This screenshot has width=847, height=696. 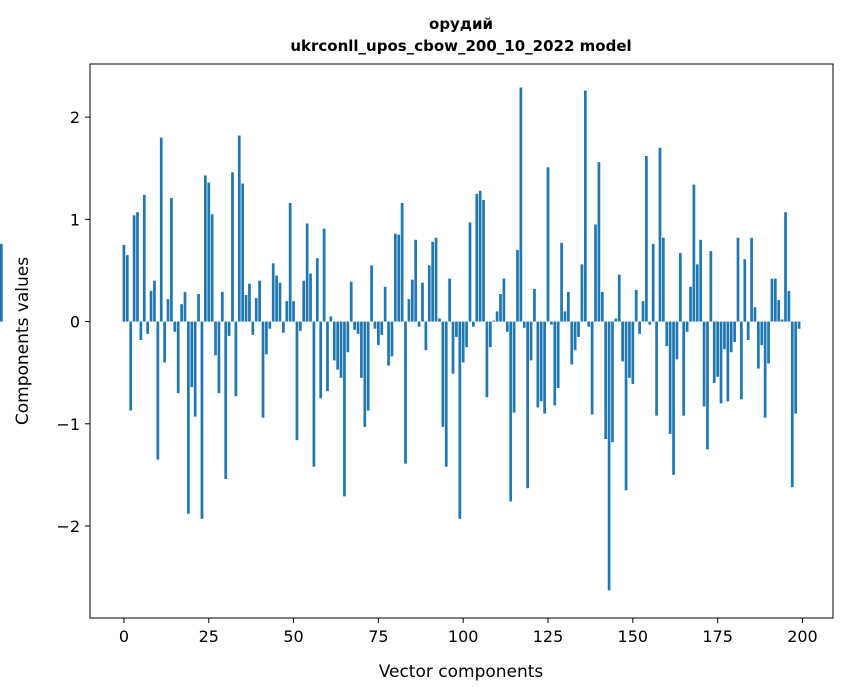 What do you see at coordinates (548, 636) in the screenshot?
I see `x-tick-label-125: 125` at bounding box center [548, 636].